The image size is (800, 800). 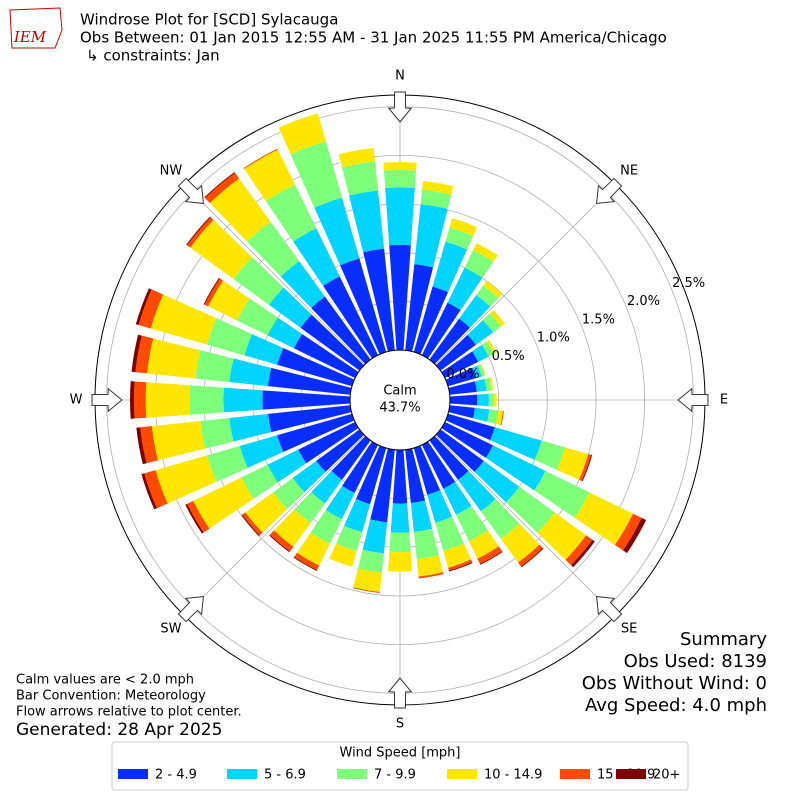 I want to click on logo: IEM, so click(x=30, y=37).